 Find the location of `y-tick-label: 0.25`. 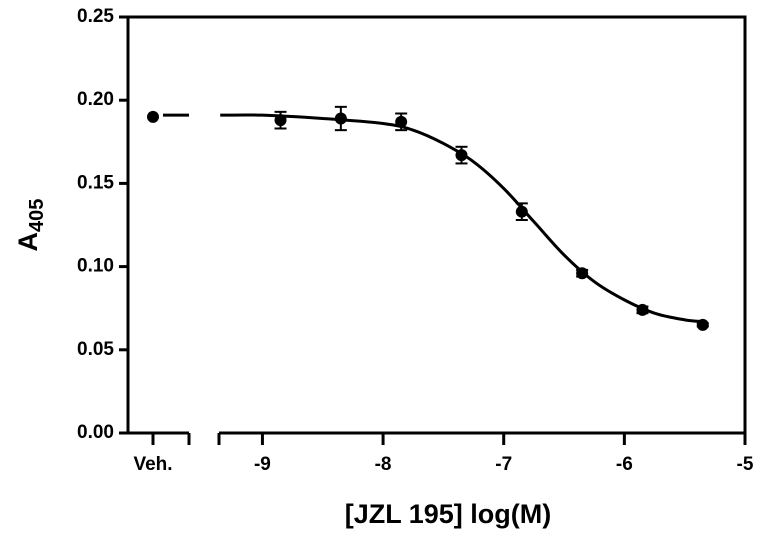

y-tick-label: 0.25 is located at coordinates (95, 16).